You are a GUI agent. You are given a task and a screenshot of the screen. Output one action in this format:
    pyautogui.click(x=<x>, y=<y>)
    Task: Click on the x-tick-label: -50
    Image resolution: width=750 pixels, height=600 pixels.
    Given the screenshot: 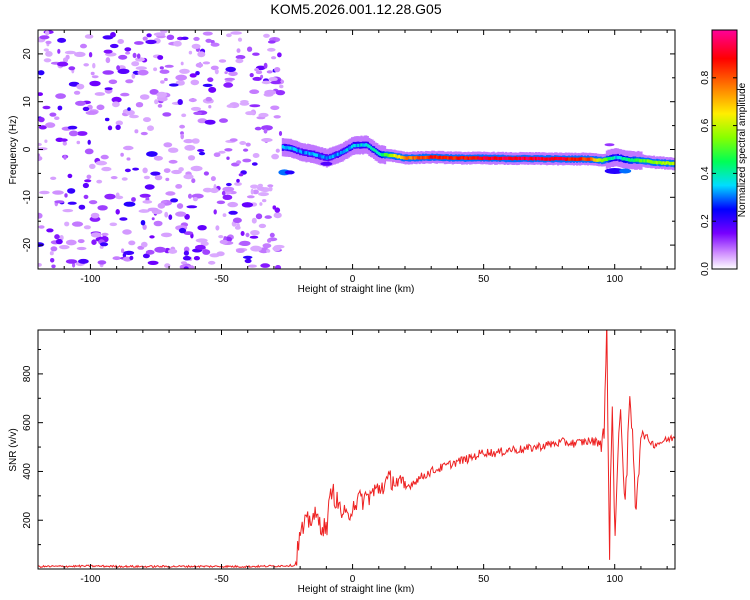 What is the action you would take?
    pyautogui.click(x=221, y=279)
    